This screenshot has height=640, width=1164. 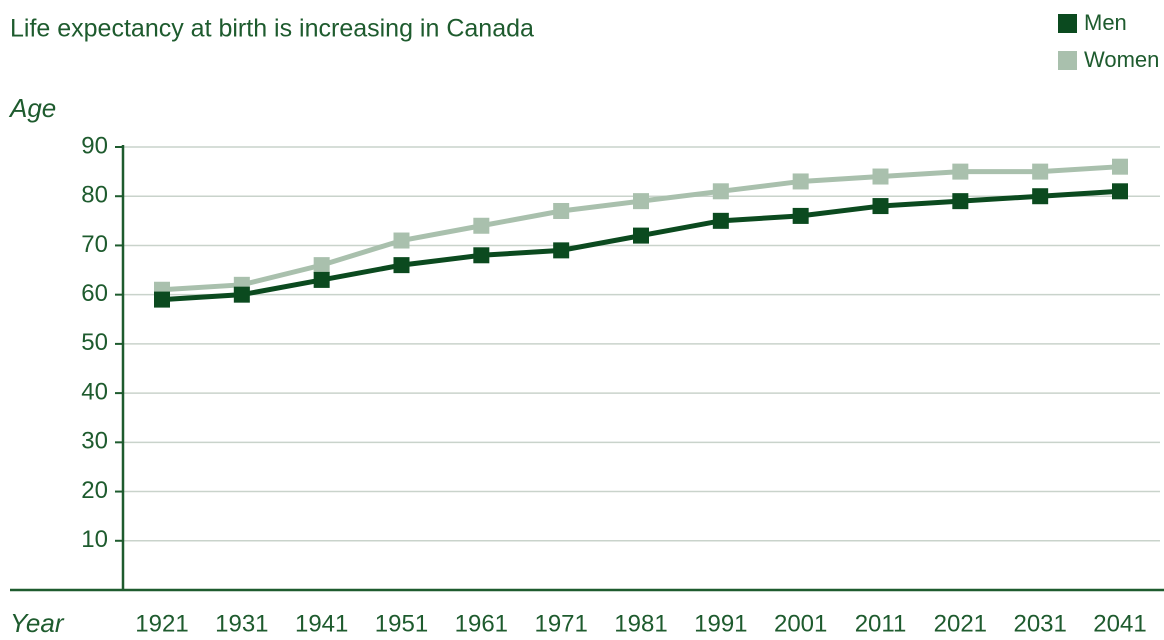 What do you see at coordinates (1039, 623) in the screenshot?
I see `x-tick-label: 2031` at bounding box center [1039, 623].